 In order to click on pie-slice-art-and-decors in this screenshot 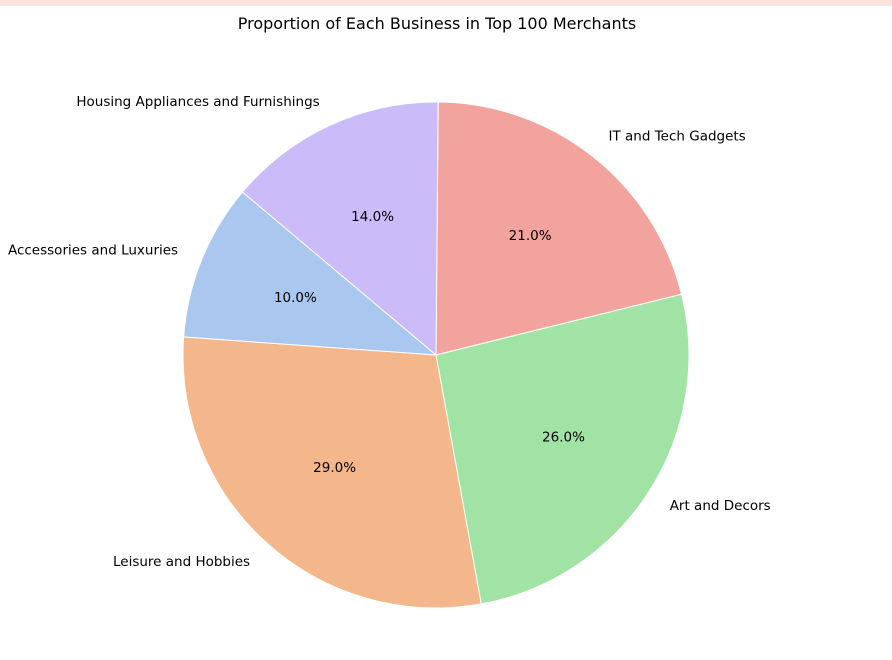, I will do `click(562, 449)`.